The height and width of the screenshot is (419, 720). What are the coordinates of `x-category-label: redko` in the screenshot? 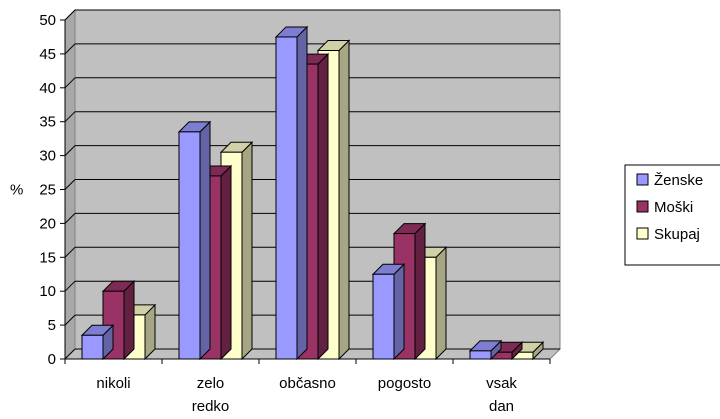 It's located at (211, 406).